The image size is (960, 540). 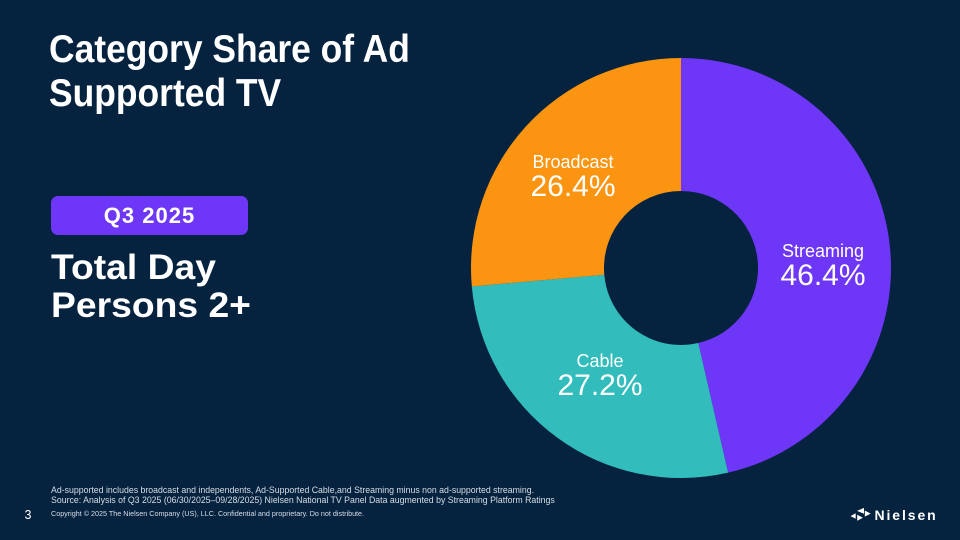 I want to click on svg-text: Nielsen, so click(x=906, y=515).